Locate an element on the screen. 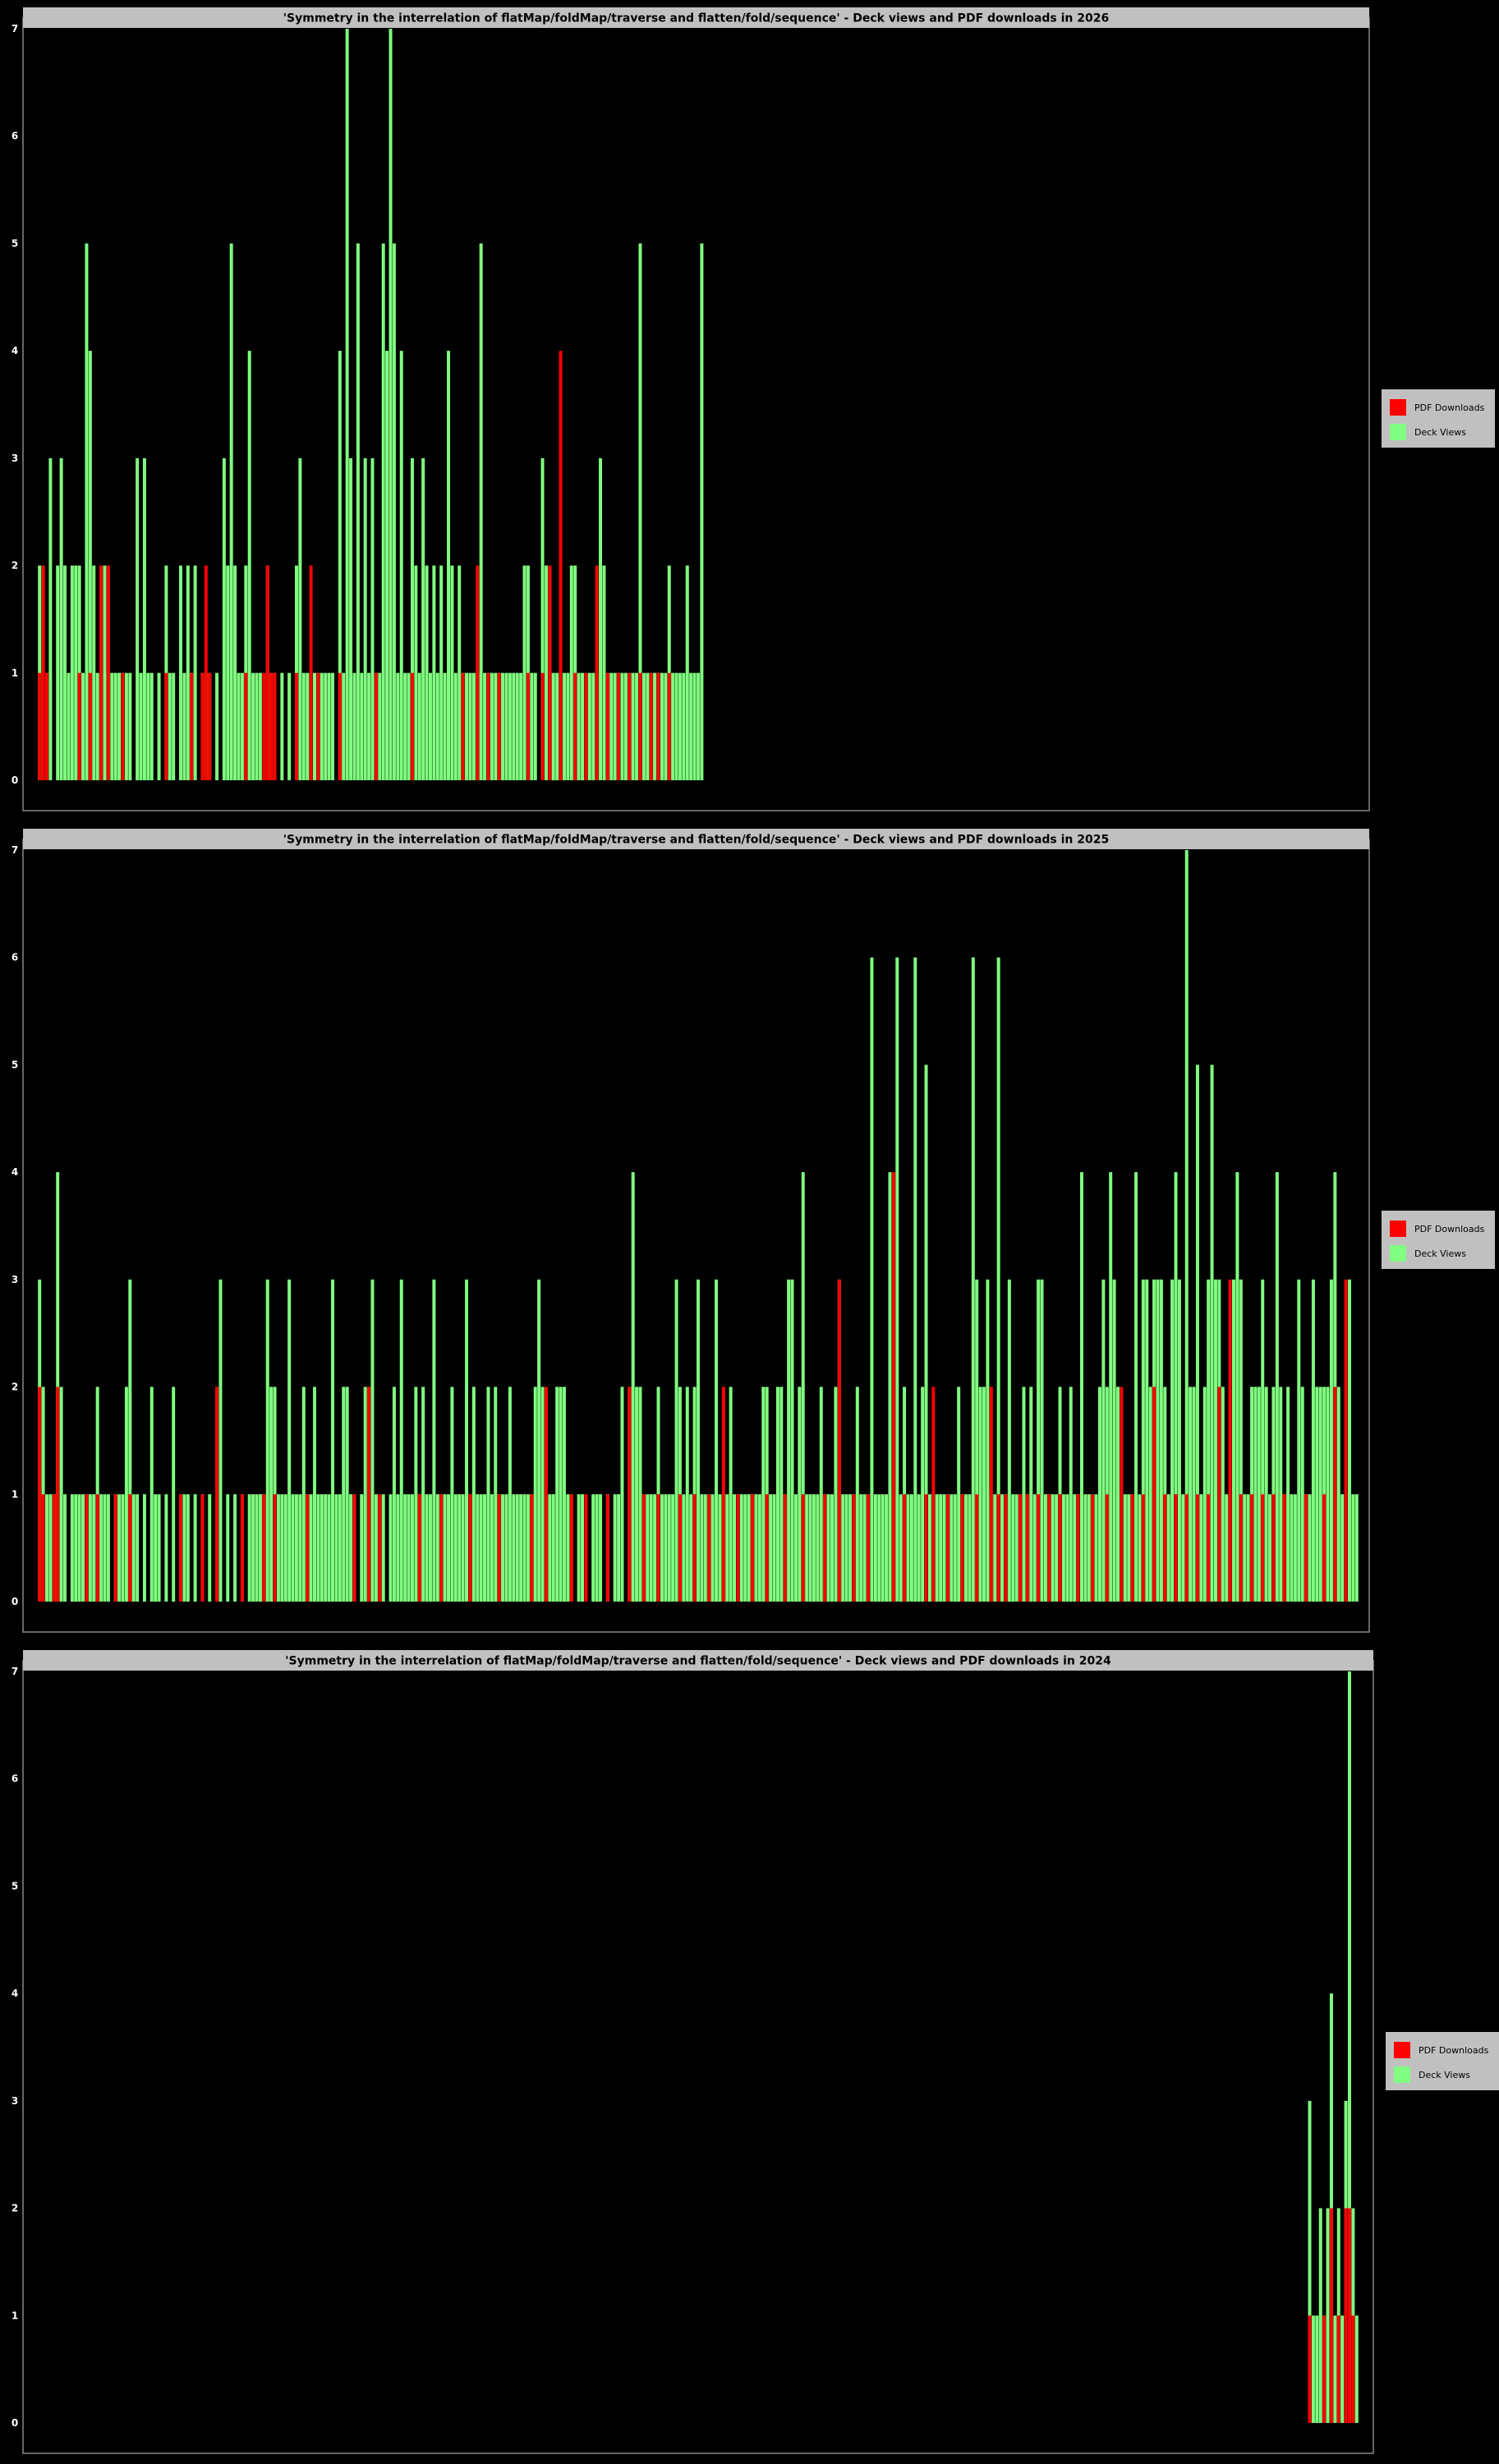 This screenshot has width=1499, height=2464. legend-swatch is located at coordinates (1398, 1229).